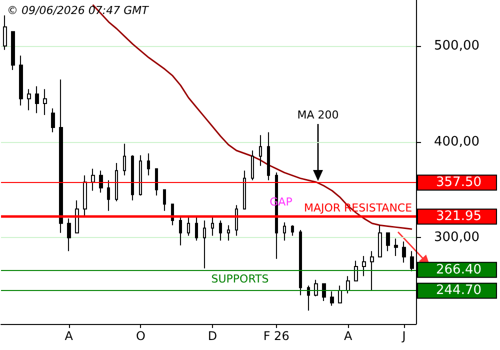  Describe the element at coordinates (459, 290) in the screenshot. I see `ref-line-label: 244.70` at that location.